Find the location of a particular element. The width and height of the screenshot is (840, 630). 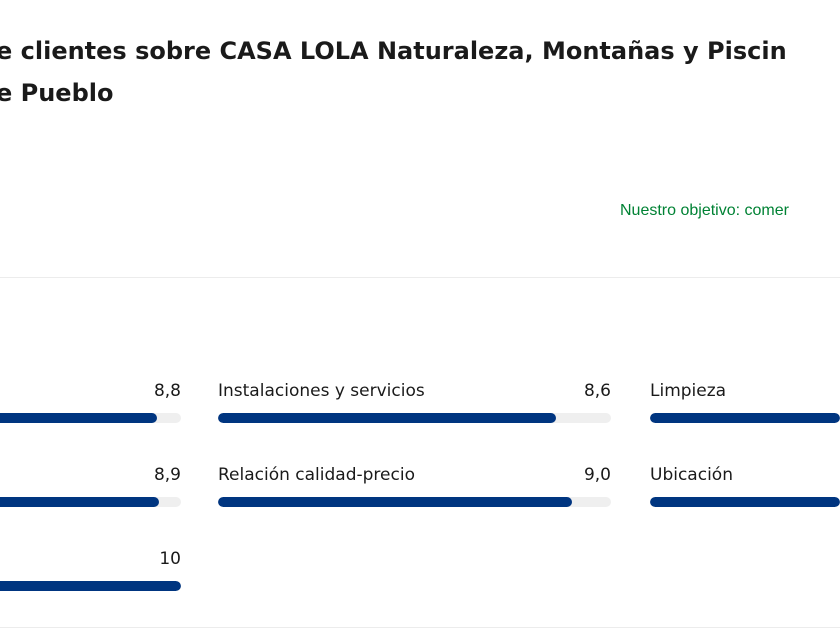

score-item: Relación calidad-precio 9,0 is located at coordinates (414, 486).